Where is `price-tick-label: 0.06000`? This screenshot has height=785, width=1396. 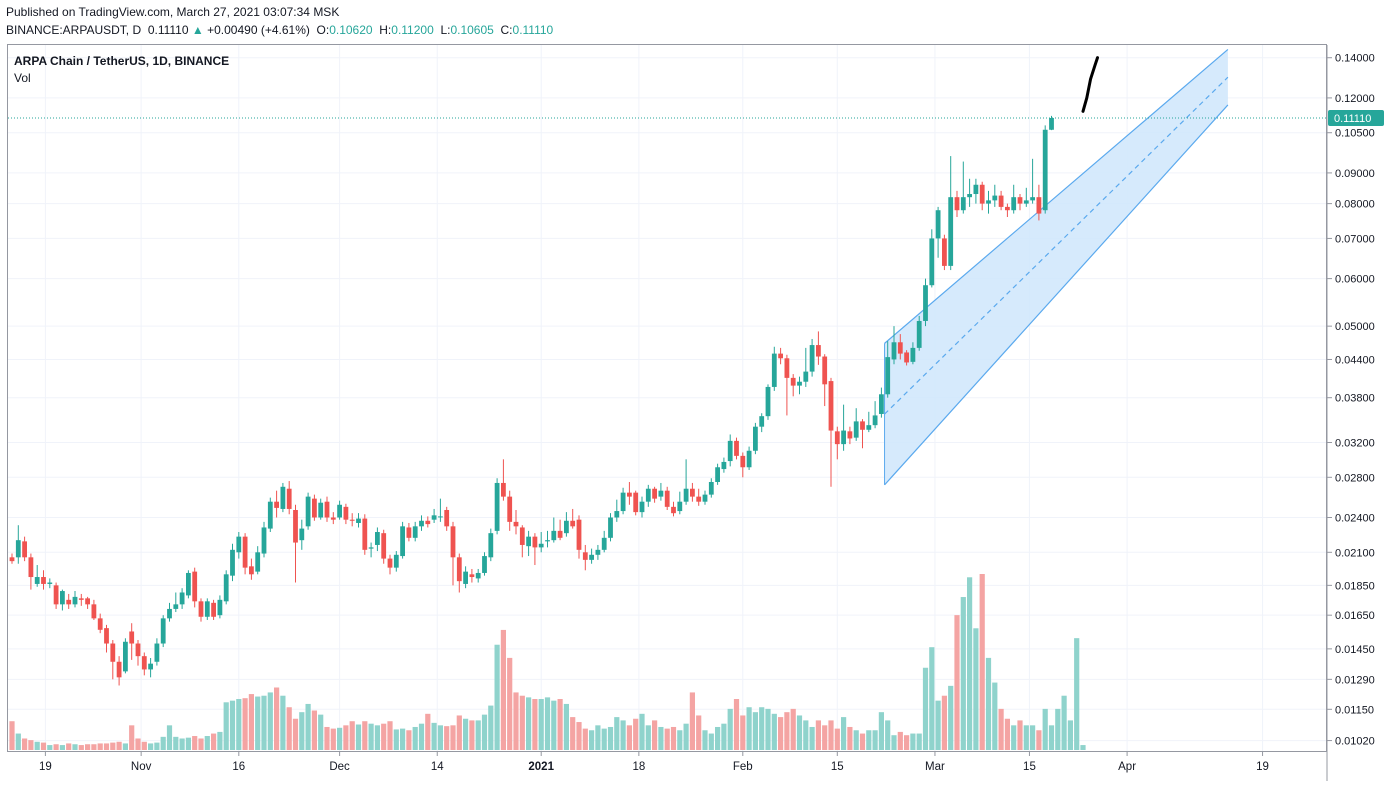 price-tick-label: 0.06000 is located at coordinates (1355, 280).